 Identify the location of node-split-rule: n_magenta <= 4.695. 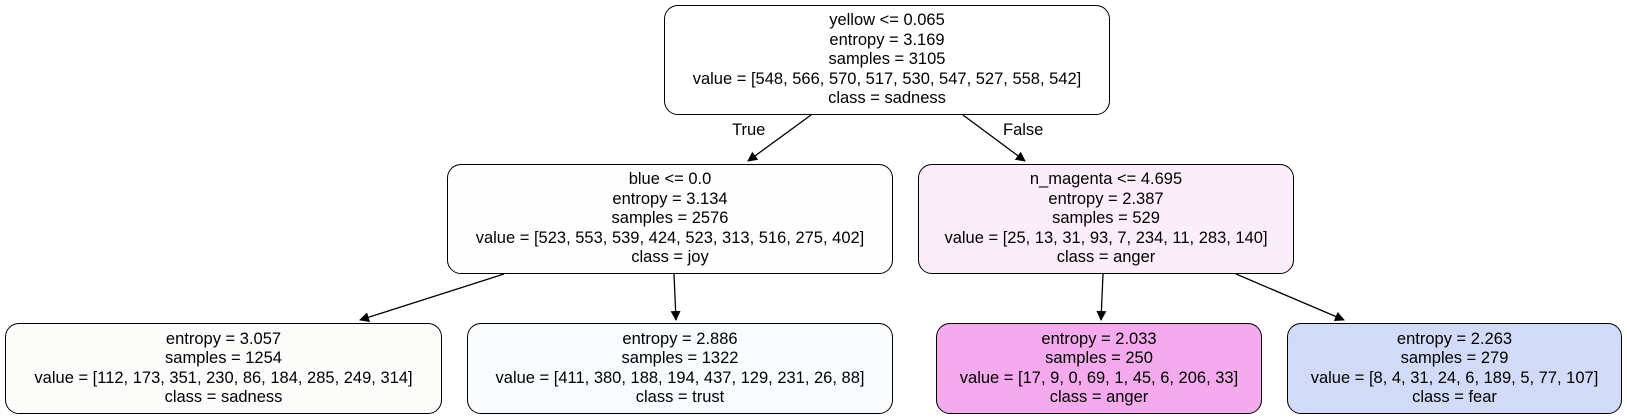
(1106, 179).